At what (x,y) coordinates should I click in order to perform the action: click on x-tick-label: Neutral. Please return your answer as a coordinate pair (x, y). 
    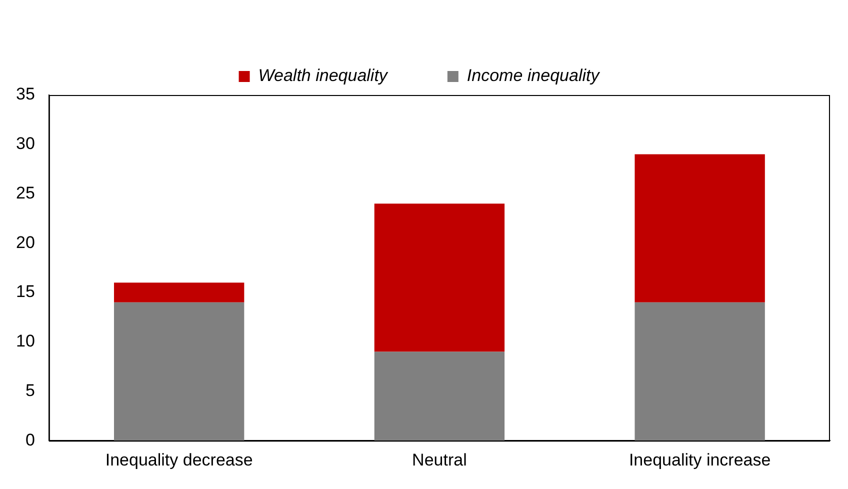
    Looking at the image, I should click on (439, 460).